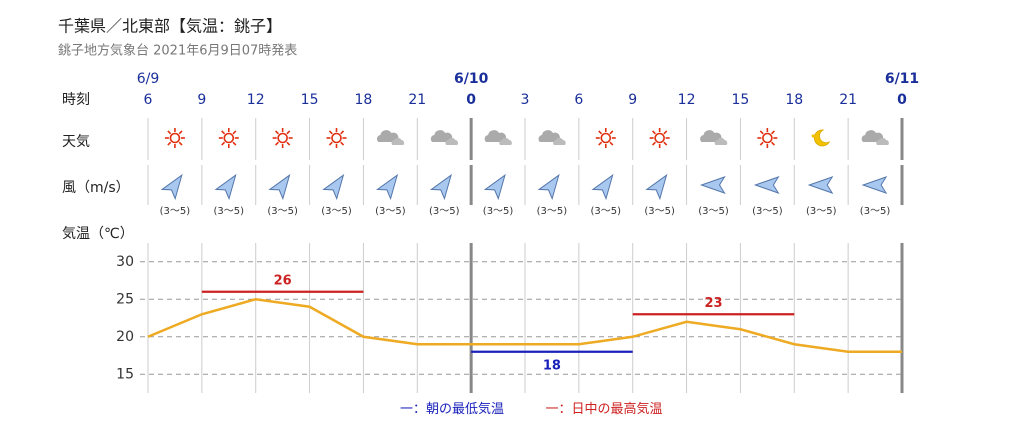  What do you see at coordinates (148, 100) in the screenshot?
I see `hour-label: 6` at bounding box center [148, 100].